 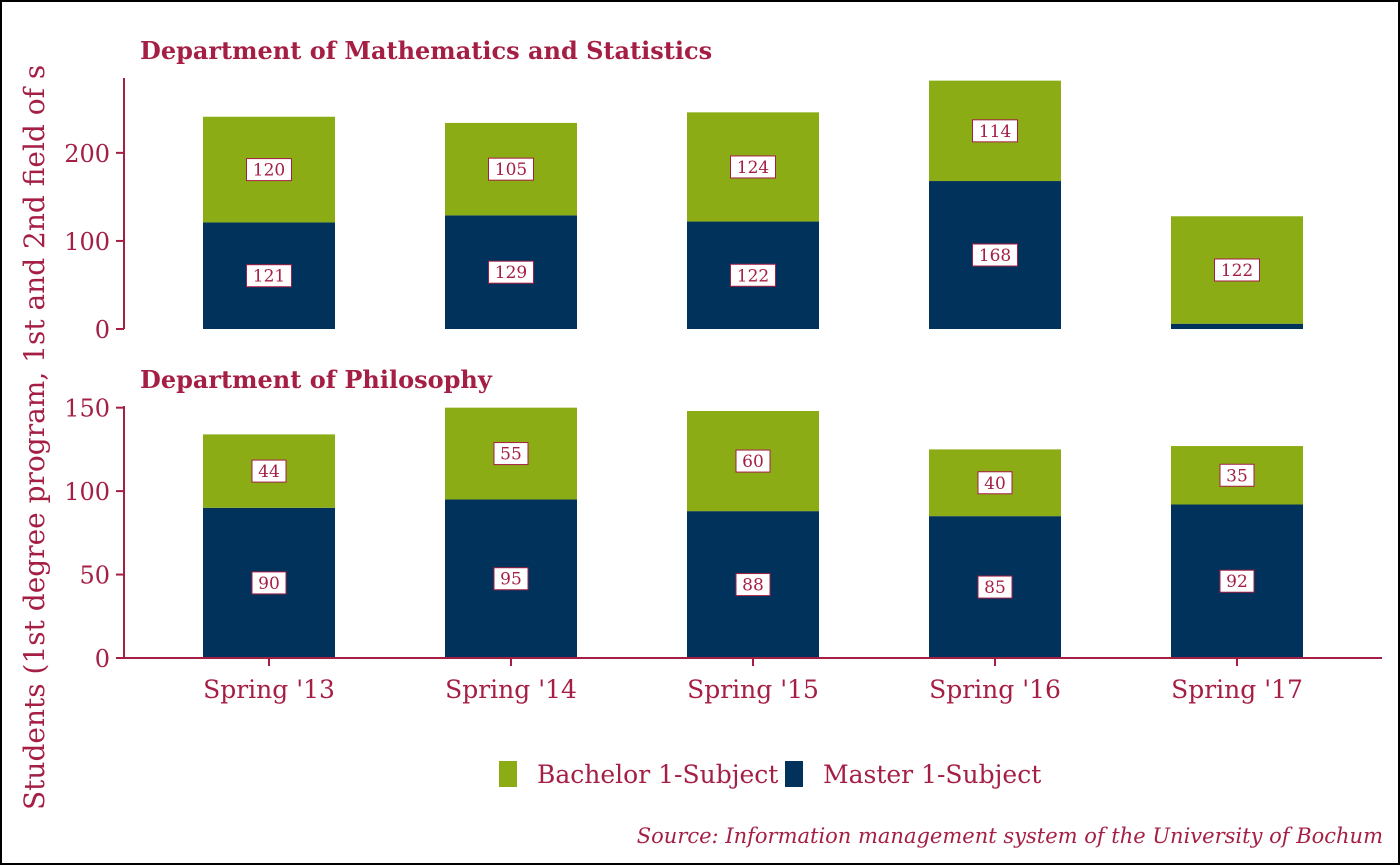 I want to click on data-label: 55, so click(x=511, y=455).